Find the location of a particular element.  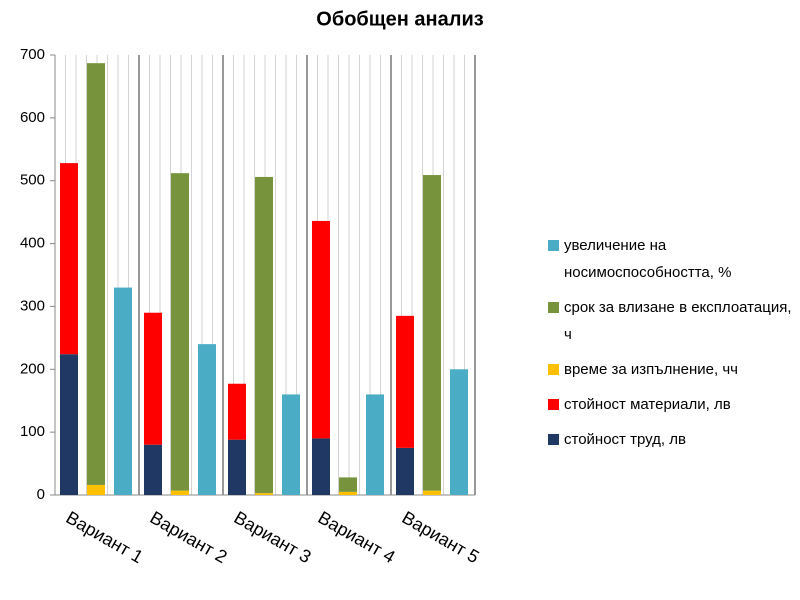

x-tick-label: Вариант 3 is located at coordinates (273, 537).